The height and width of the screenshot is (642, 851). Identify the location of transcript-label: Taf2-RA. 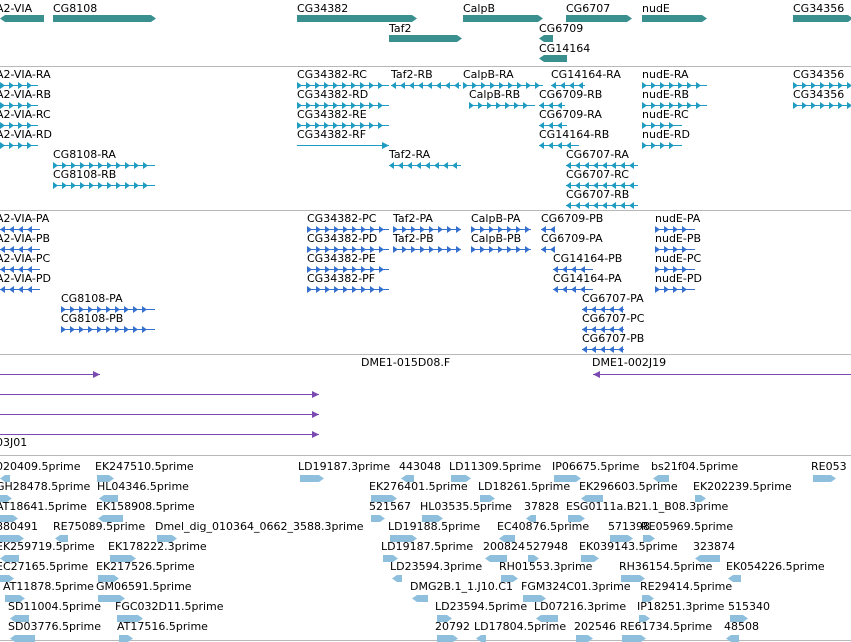
(410, 154).